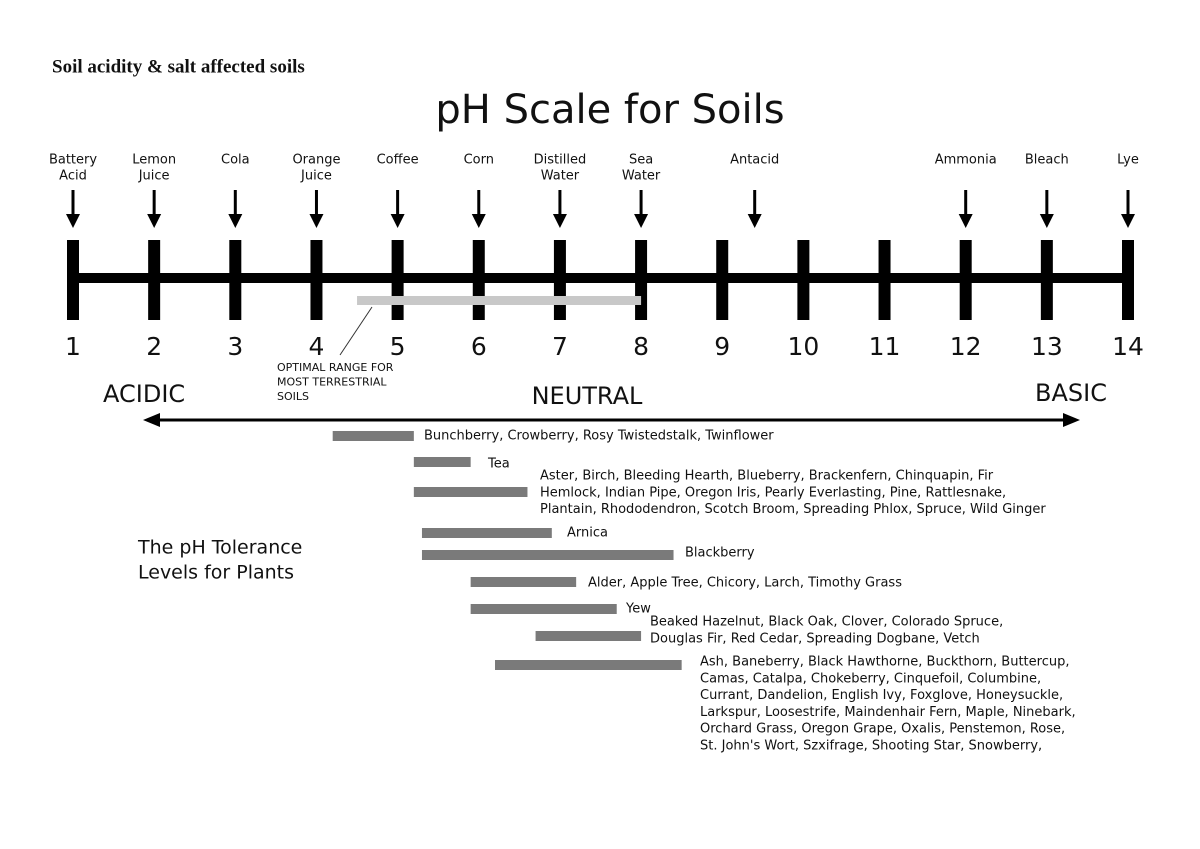 Image resolution: width=1200 pixels, height=849 pixels. Describe the element at coordinates (235, 160) in the screenshot. I see `substance-label: Cola` at that location.